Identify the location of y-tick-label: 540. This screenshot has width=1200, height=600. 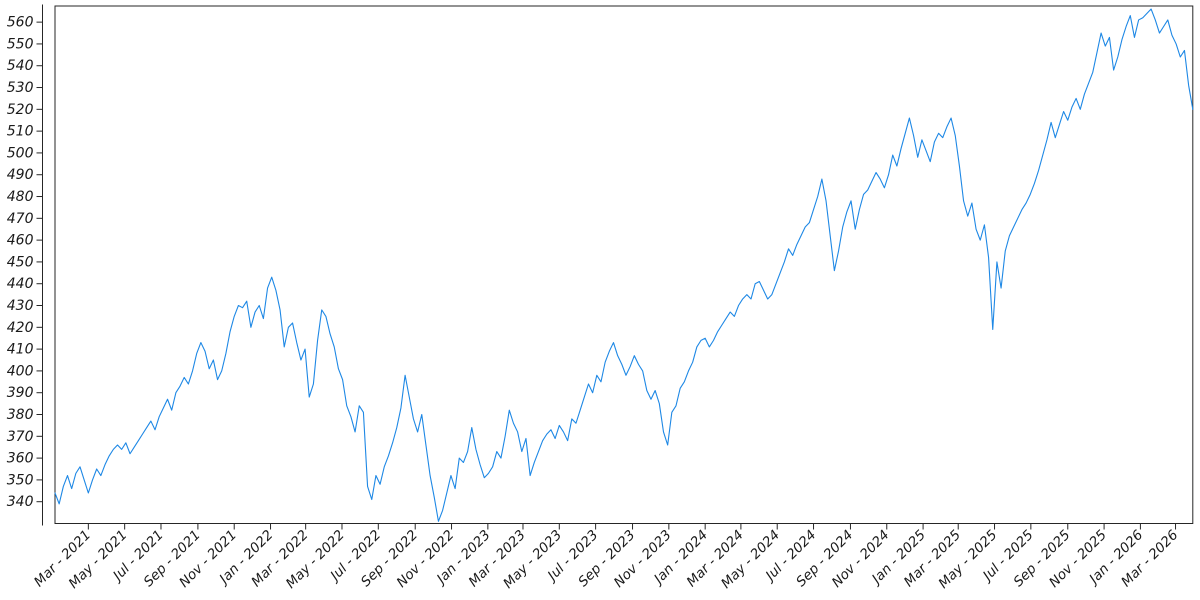
(20, 66).